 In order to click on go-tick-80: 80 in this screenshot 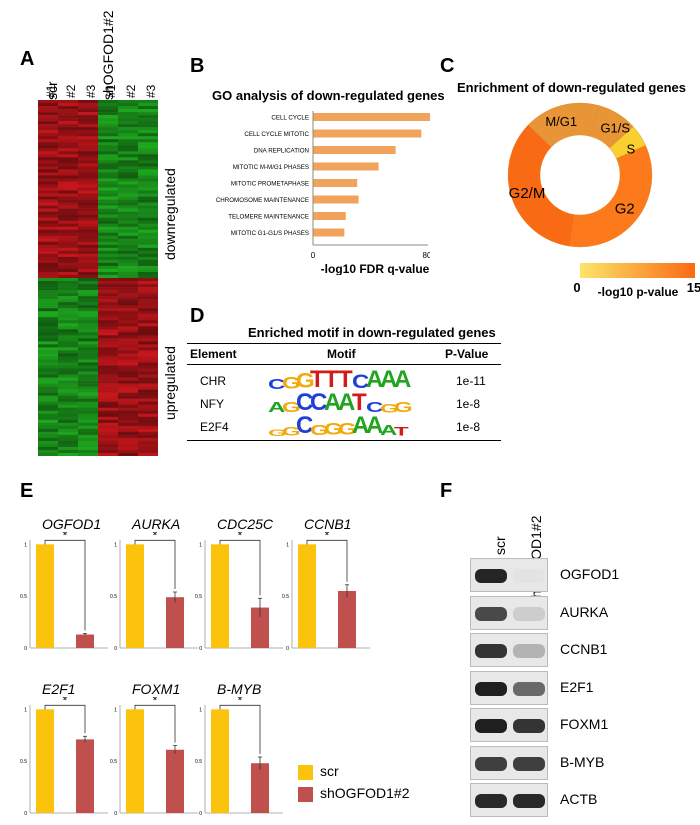, I will do `click(426, 255)`.